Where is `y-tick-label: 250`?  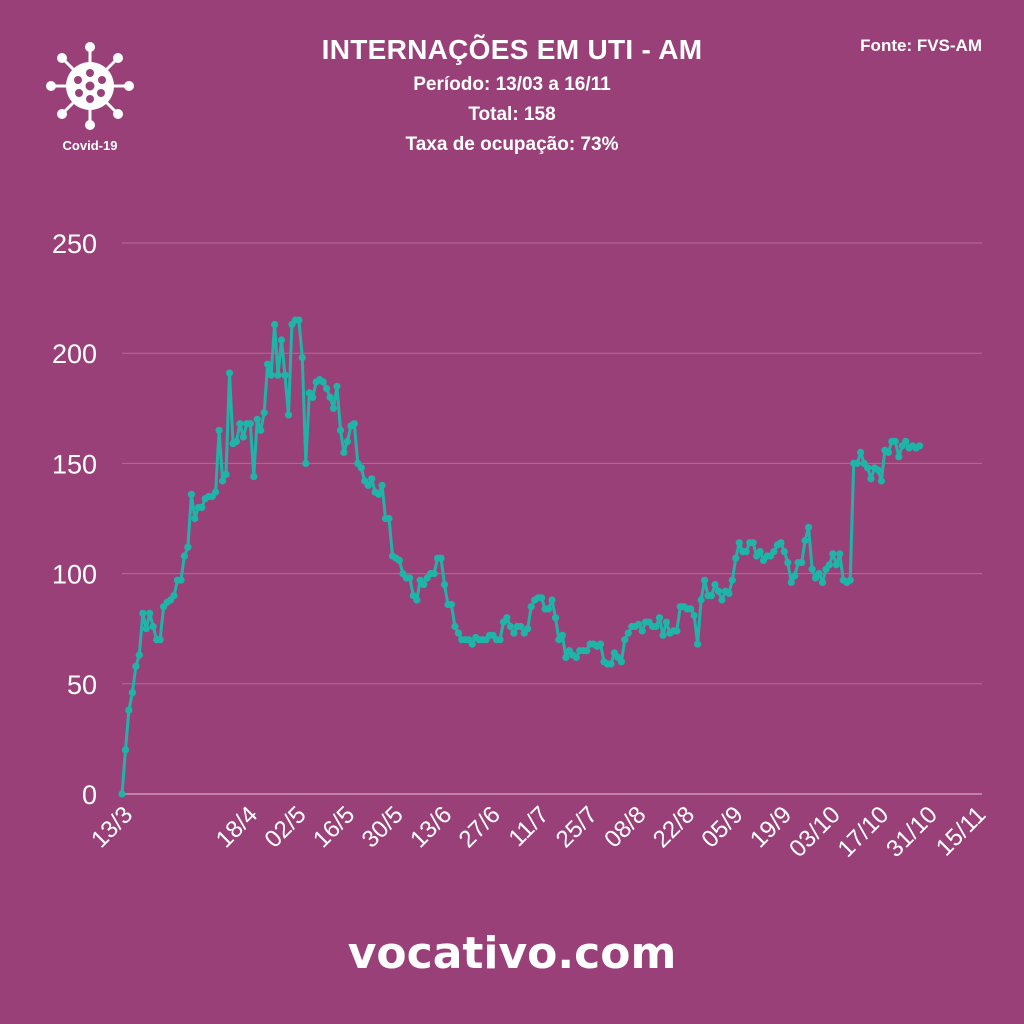 y-tick-label: 250 is located at coordinates (74, 244).